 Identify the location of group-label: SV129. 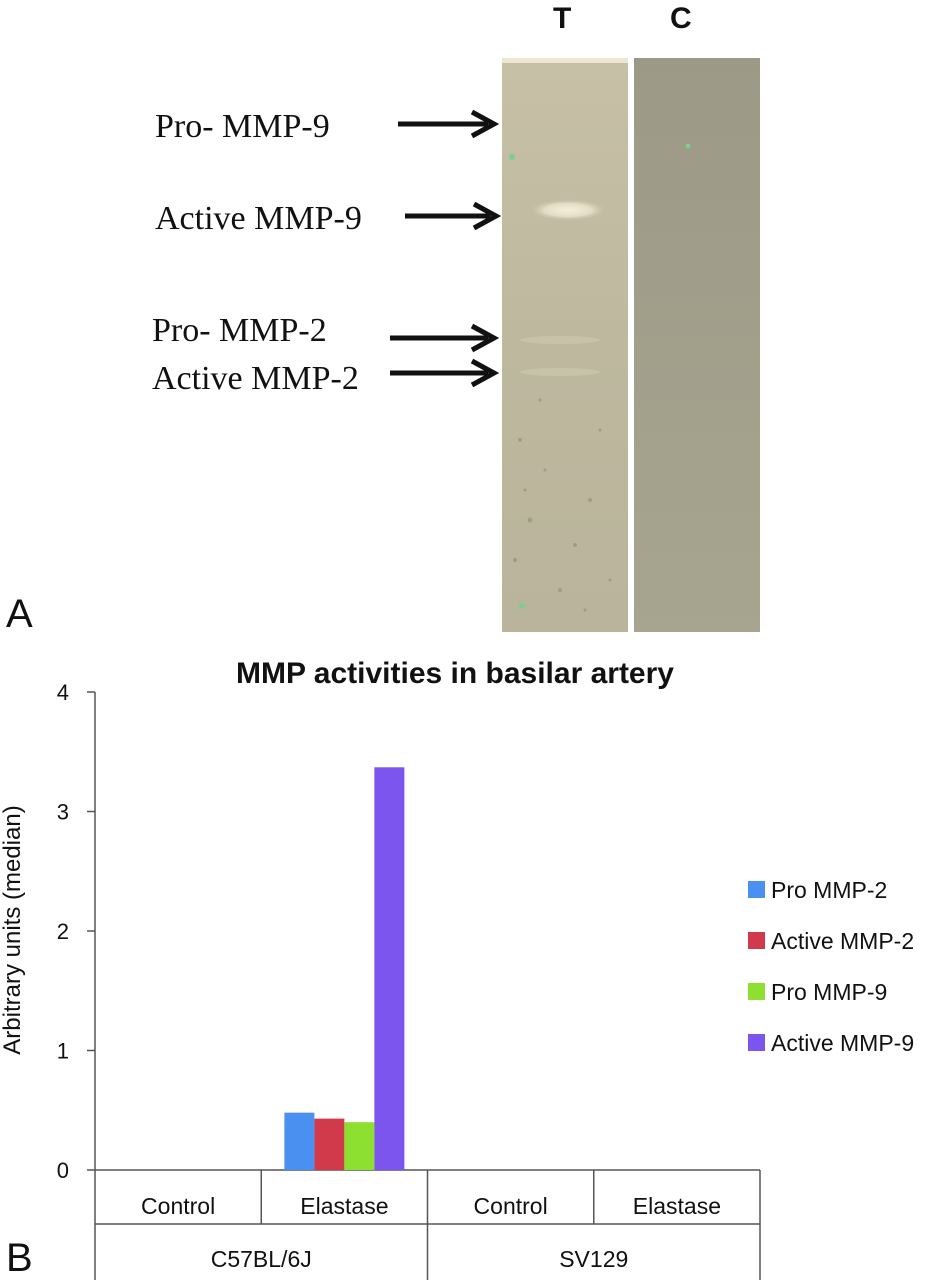
(593, 1259).